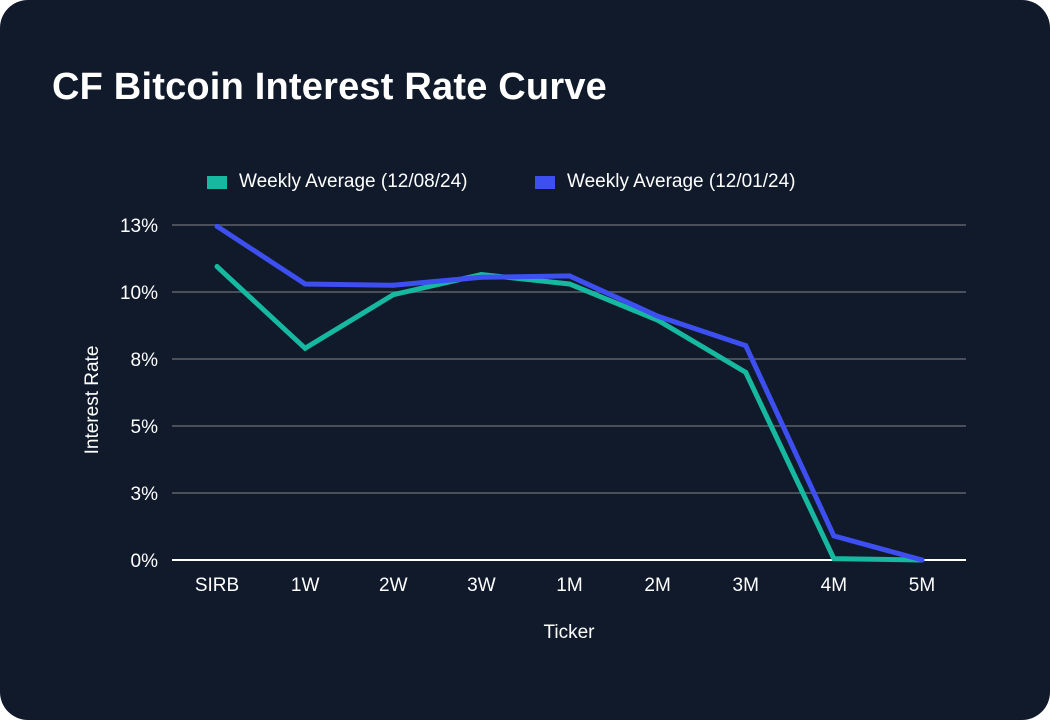 The height and width of the screenshot is (720, 1050). I want to click on data-point-12-01-24-1w, so click(305, 284).